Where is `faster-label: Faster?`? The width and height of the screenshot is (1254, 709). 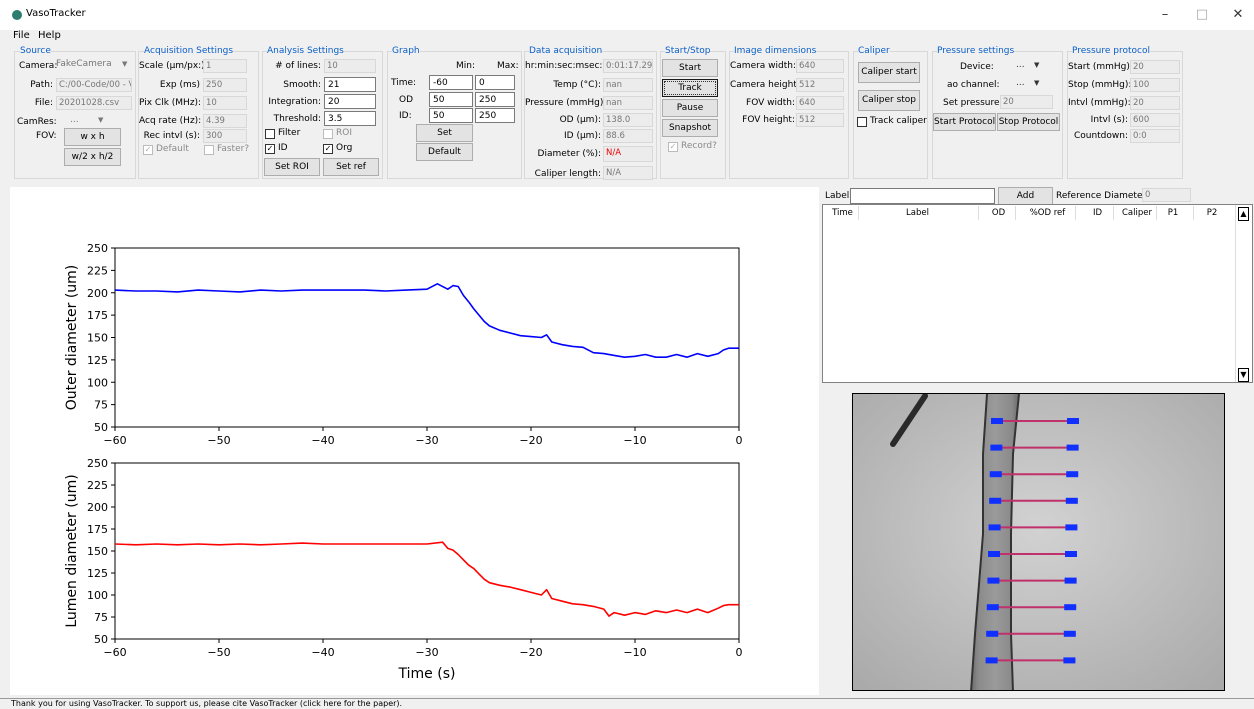
faster-label: Faster? is located at coordinates (233, 149).